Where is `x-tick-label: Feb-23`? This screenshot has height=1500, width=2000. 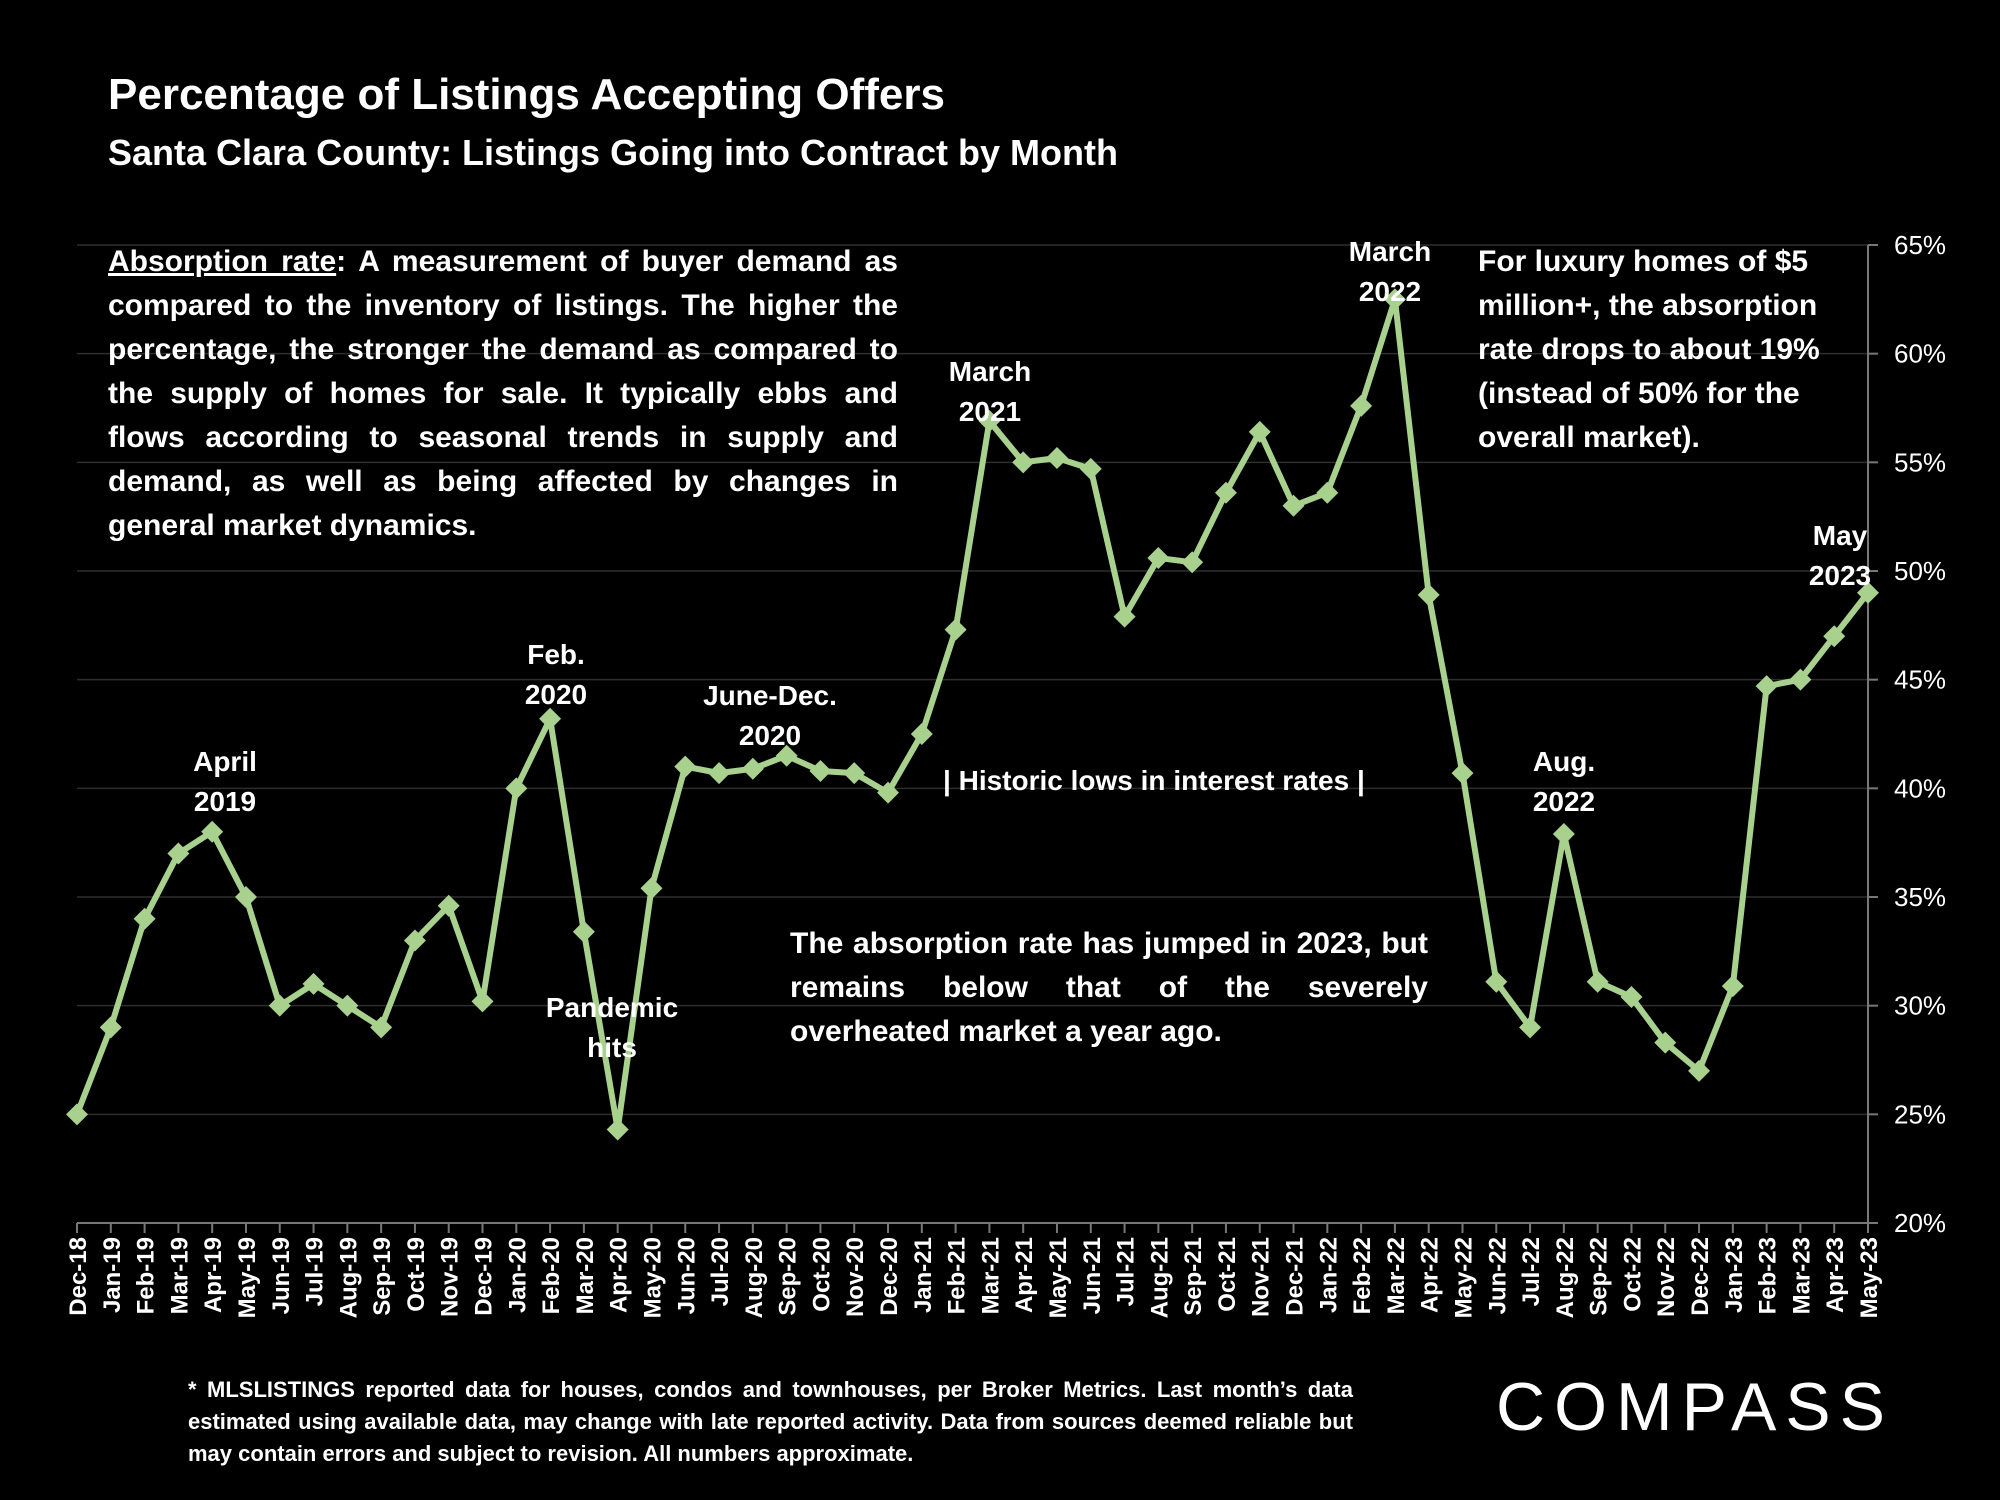
x-tick-label: Feb-23 is located at coordinates (1768, 1275).